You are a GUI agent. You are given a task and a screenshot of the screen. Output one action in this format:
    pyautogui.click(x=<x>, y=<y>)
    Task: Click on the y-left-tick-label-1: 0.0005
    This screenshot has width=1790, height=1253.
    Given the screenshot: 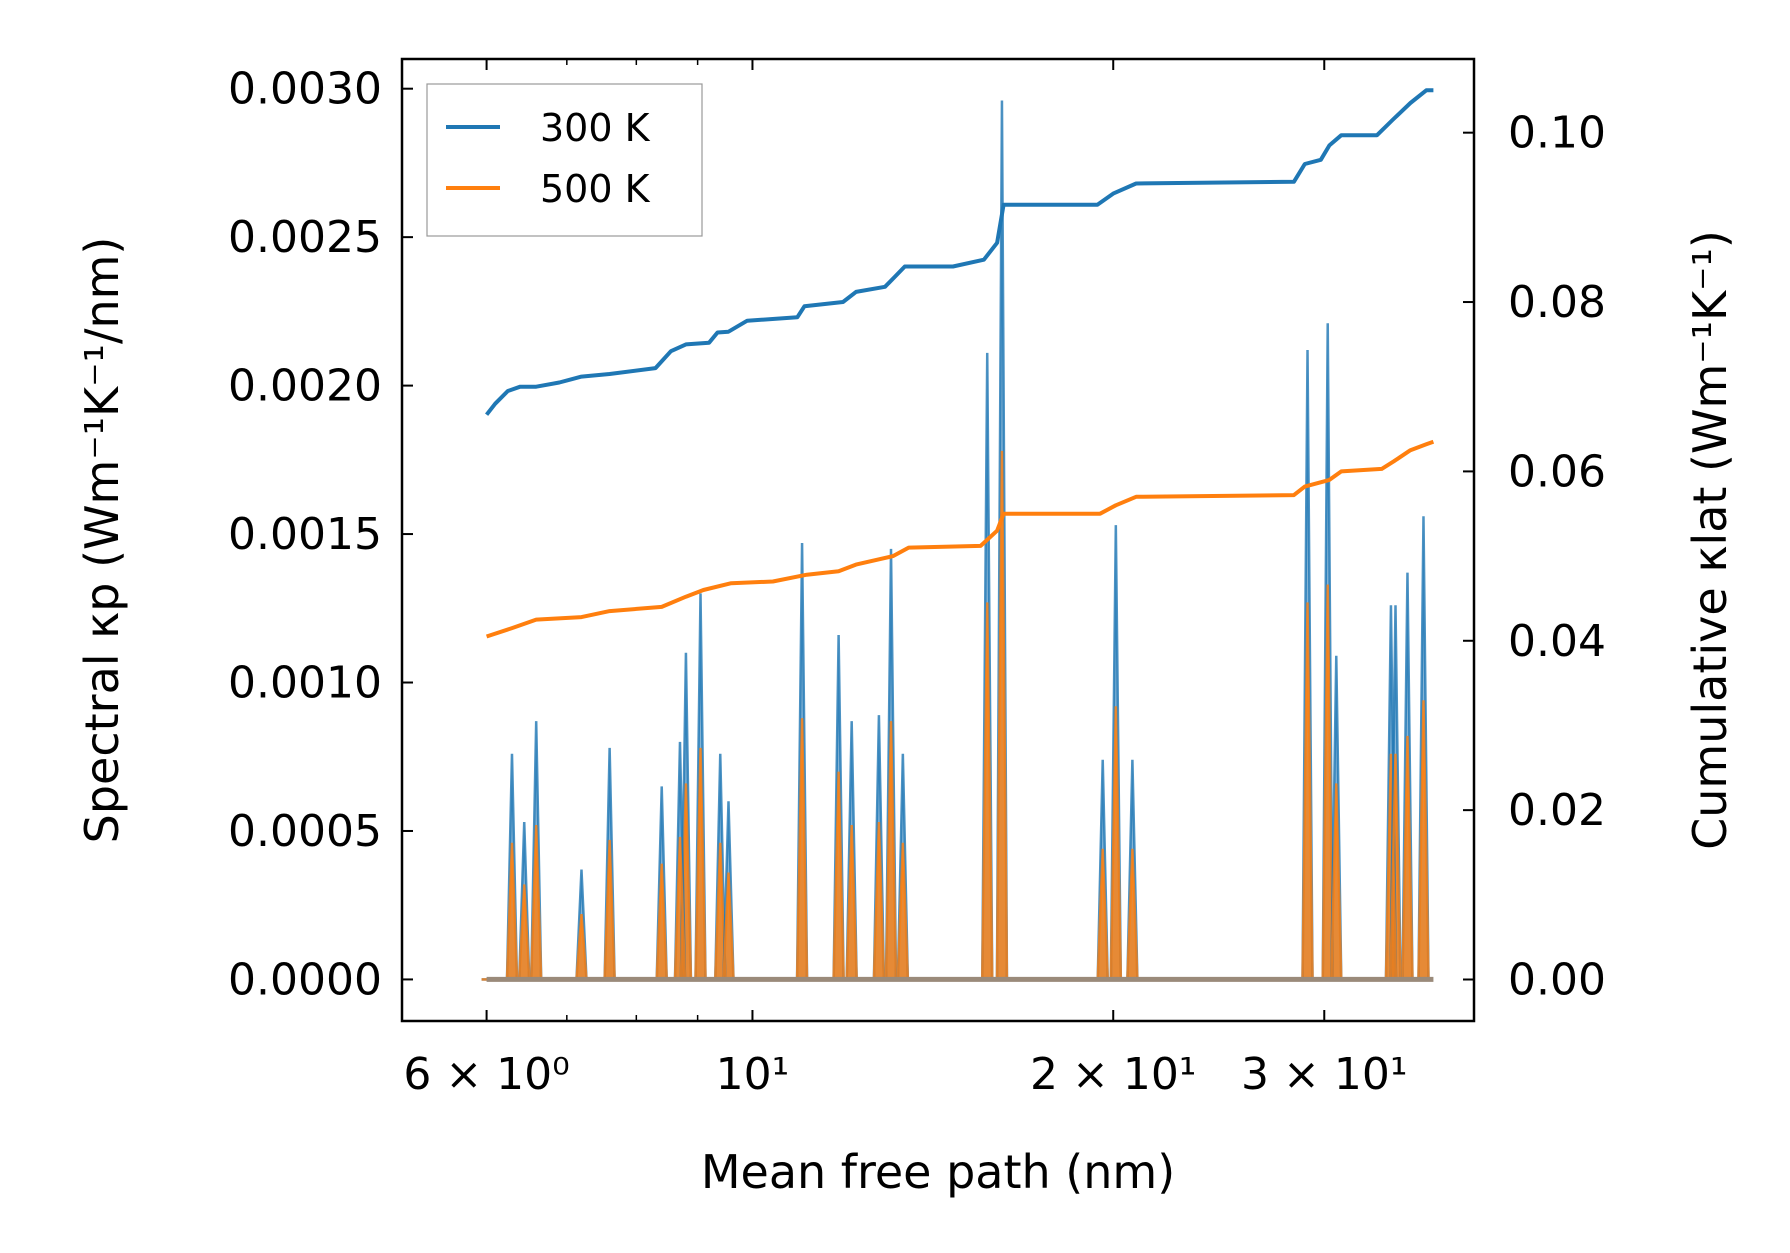 What is the action you would take?
    pyautogui.click(x=305, y=831)
    